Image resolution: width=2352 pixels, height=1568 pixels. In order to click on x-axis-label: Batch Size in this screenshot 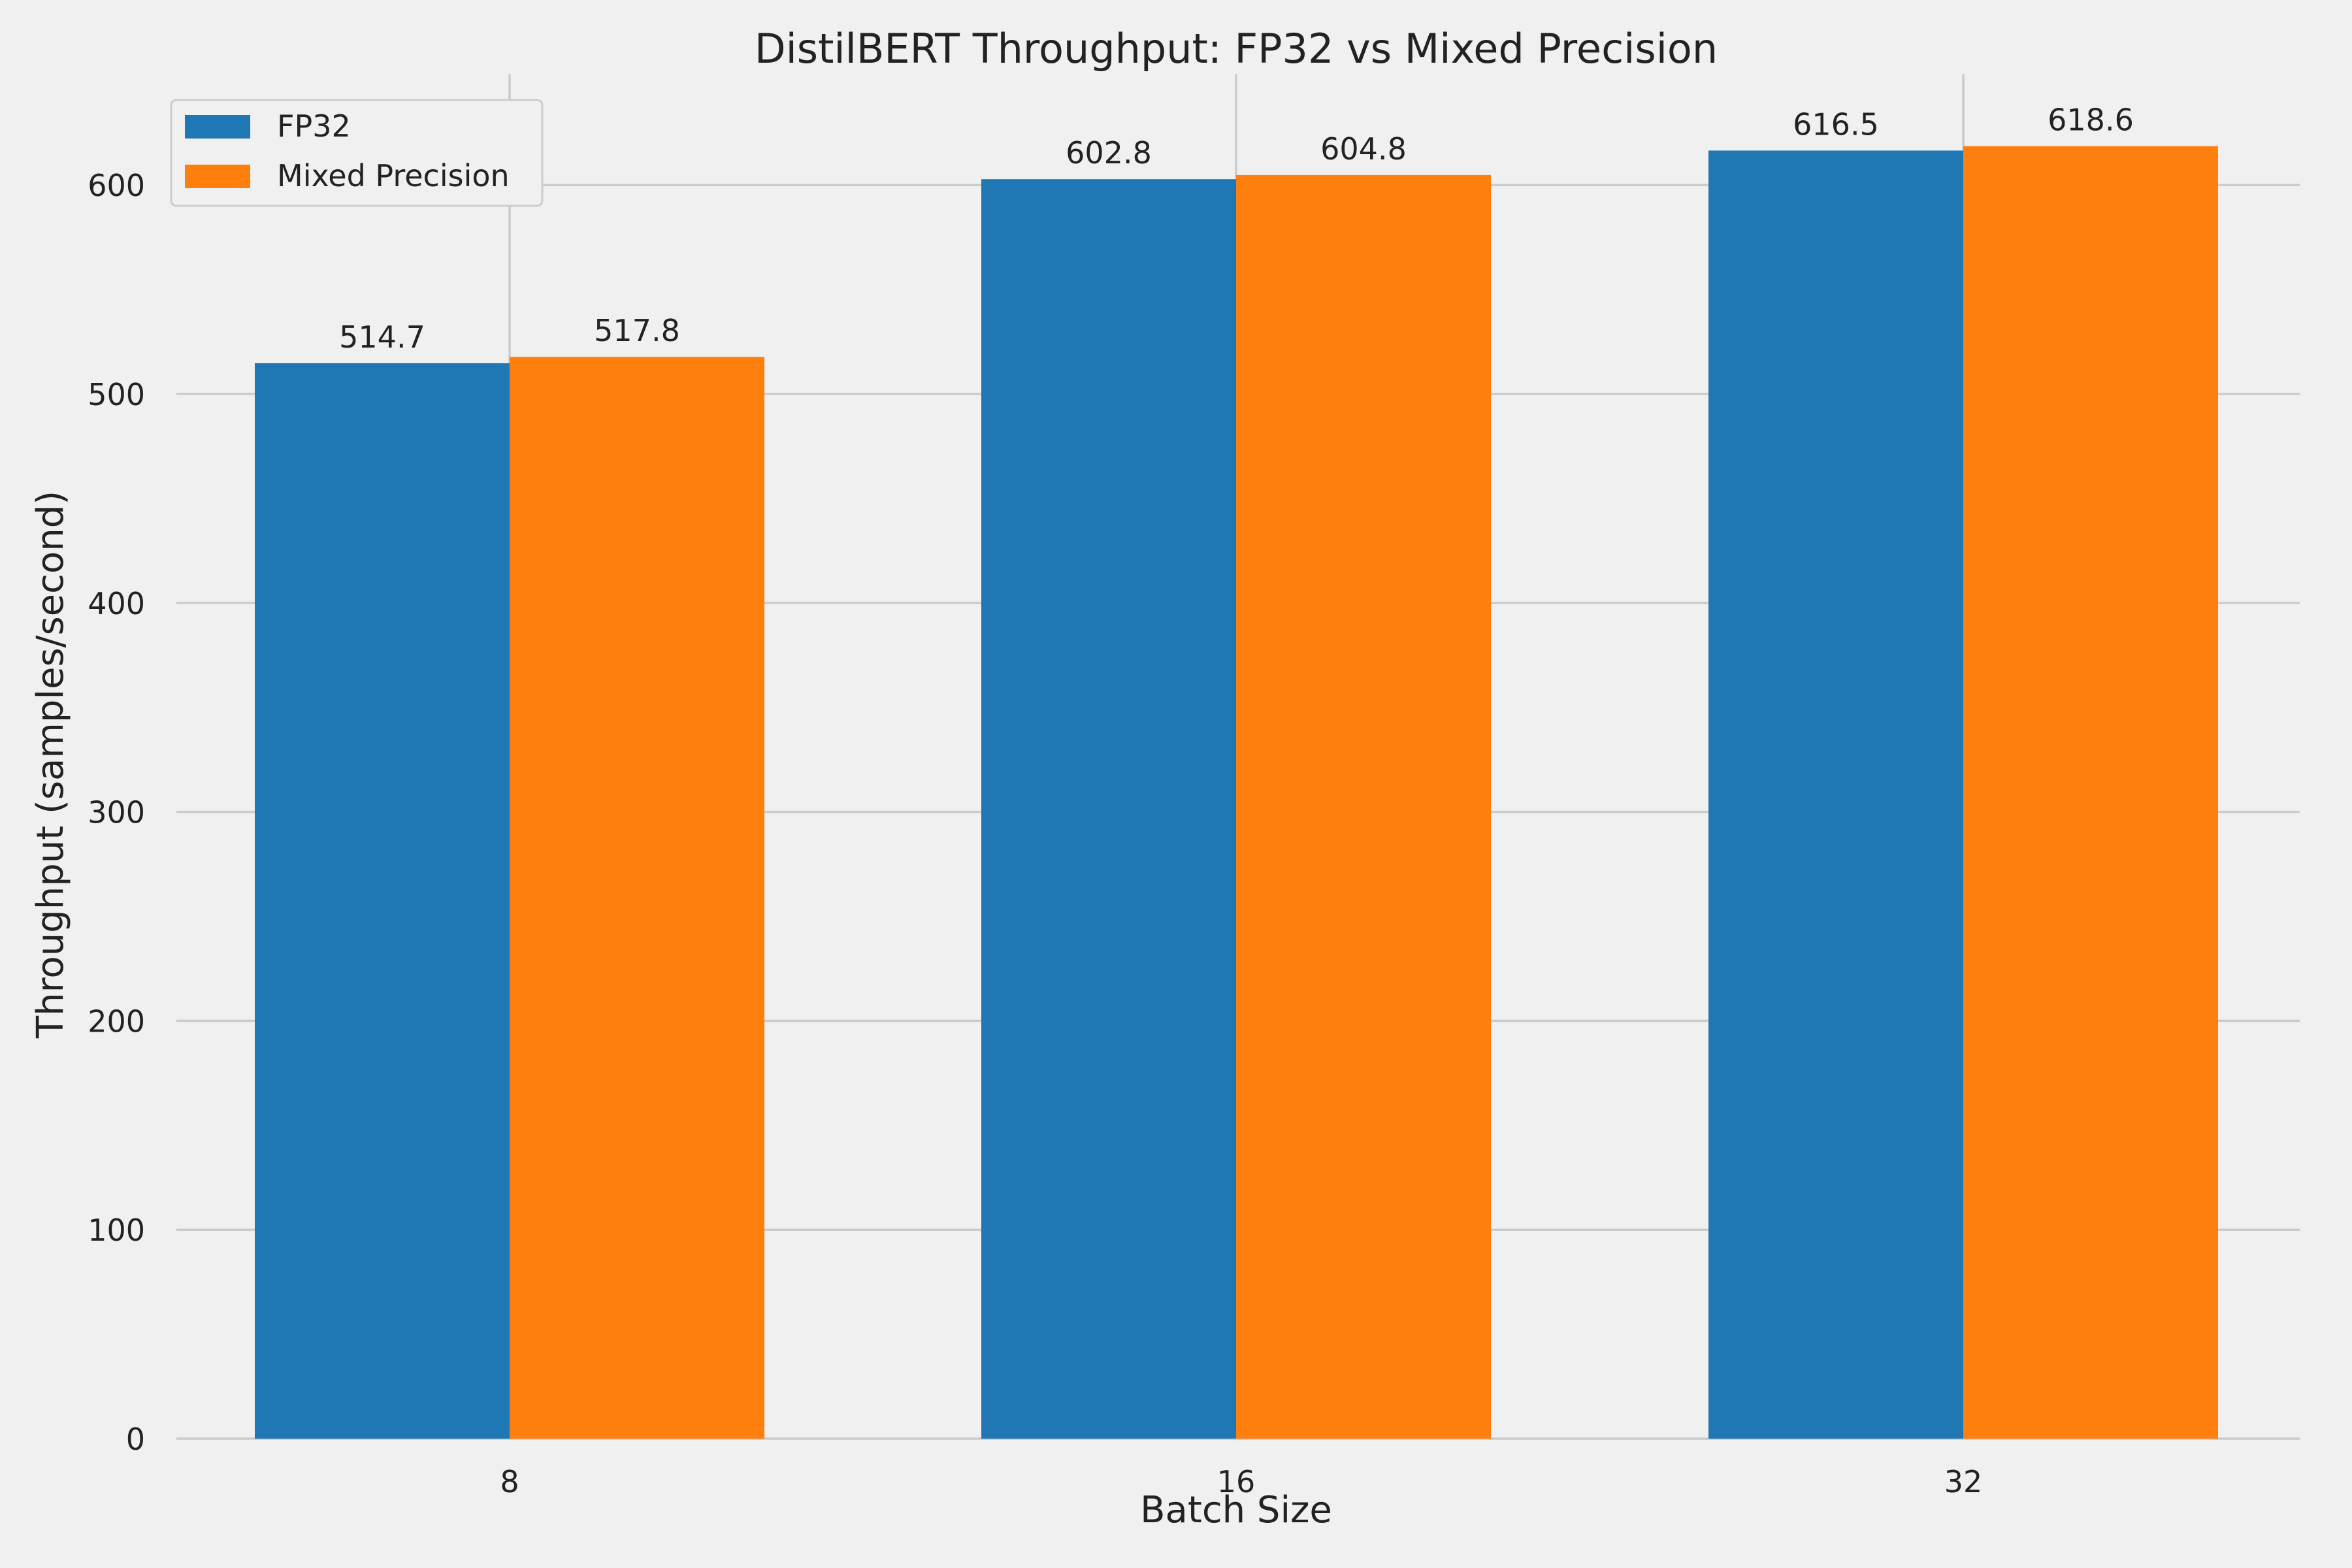, I will do `click(1236, 1510)`.